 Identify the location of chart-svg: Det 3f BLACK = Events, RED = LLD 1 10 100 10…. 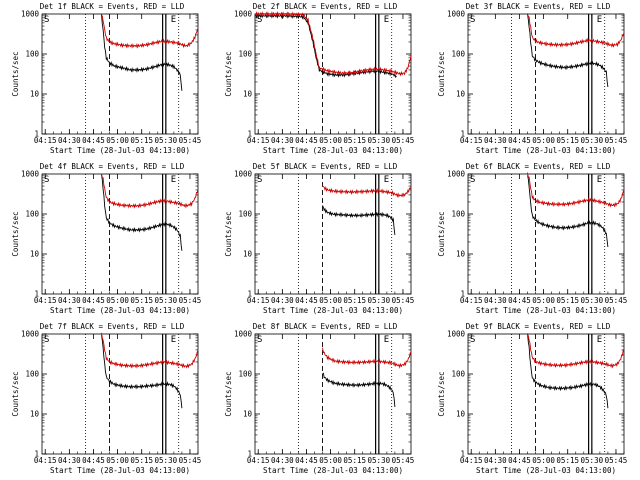
(532, 78).